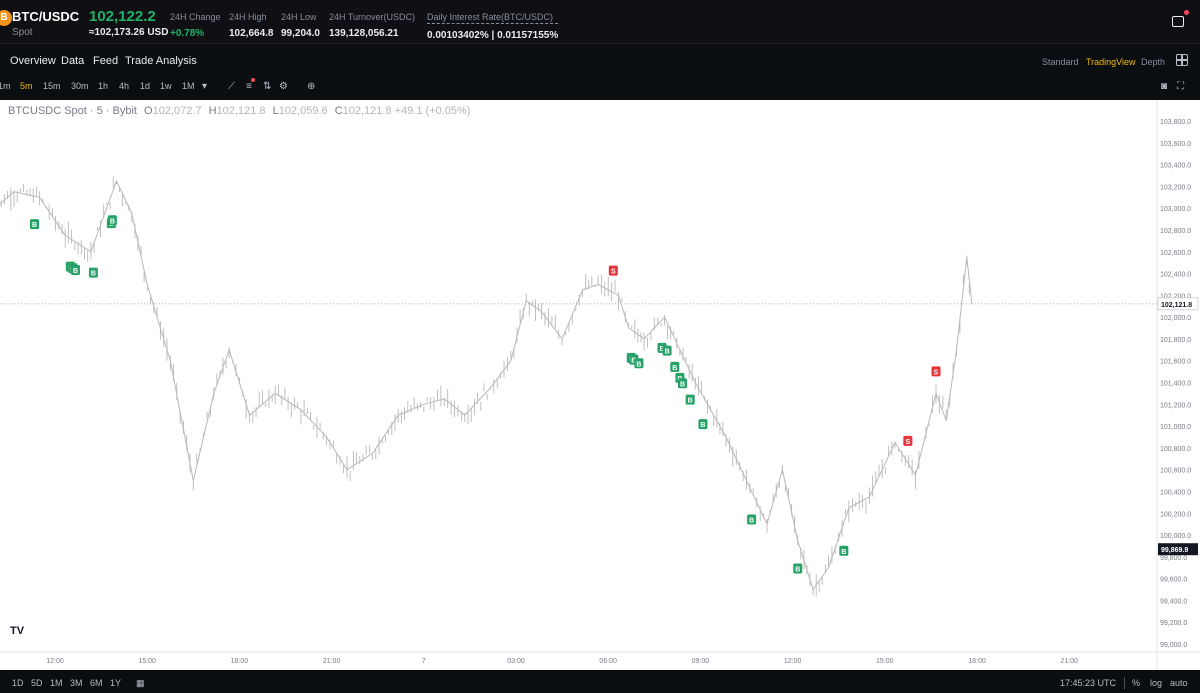 Image resolution: width=1200 pixels, height=693 pixels. Describe the element at coordinates (116, 683) in the screenshot. I see `range-1y: 1Y` at that location.